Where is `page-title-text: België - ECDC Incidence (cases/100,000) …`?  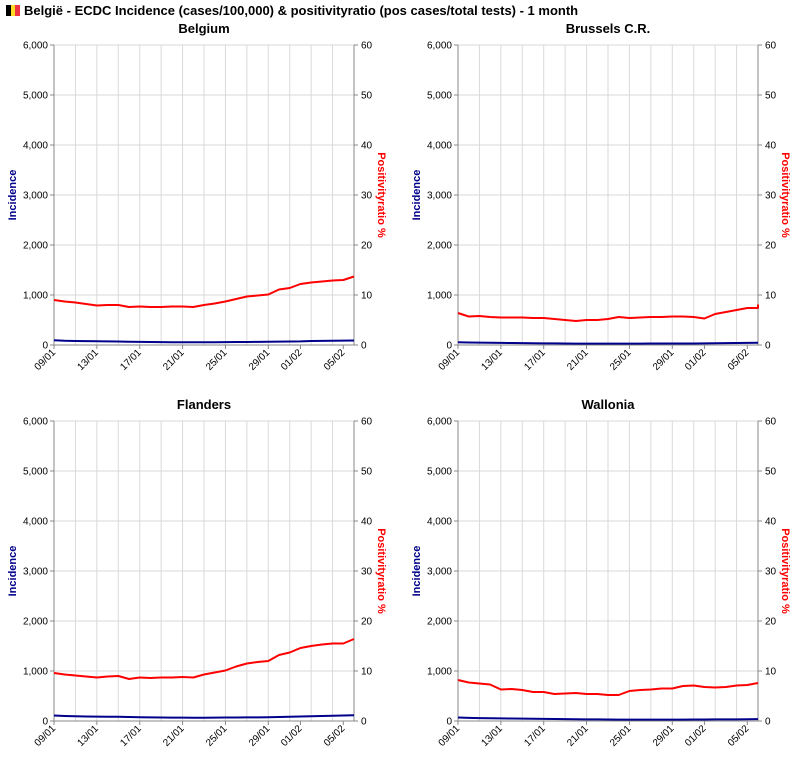
page-title-text: België - ECDC Incidence (cases/100,000) … is located at coordinates (301, 10).